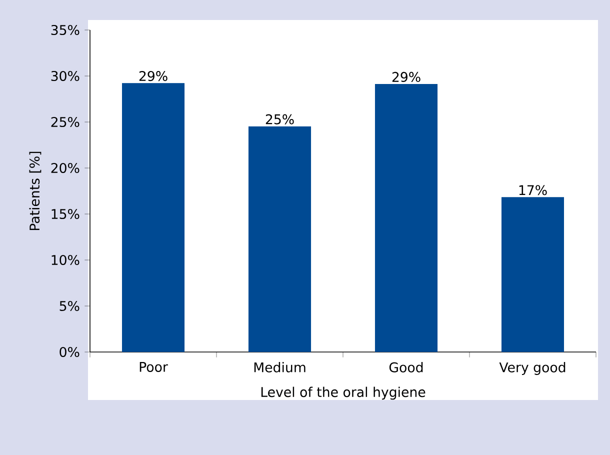 Image resolution: width=610 pixels, height=455 pixels. What do you see at coordinates (66, 260) in the screenshot?
I see `y-tick-label: 10%` at bounding box center [66, 260].